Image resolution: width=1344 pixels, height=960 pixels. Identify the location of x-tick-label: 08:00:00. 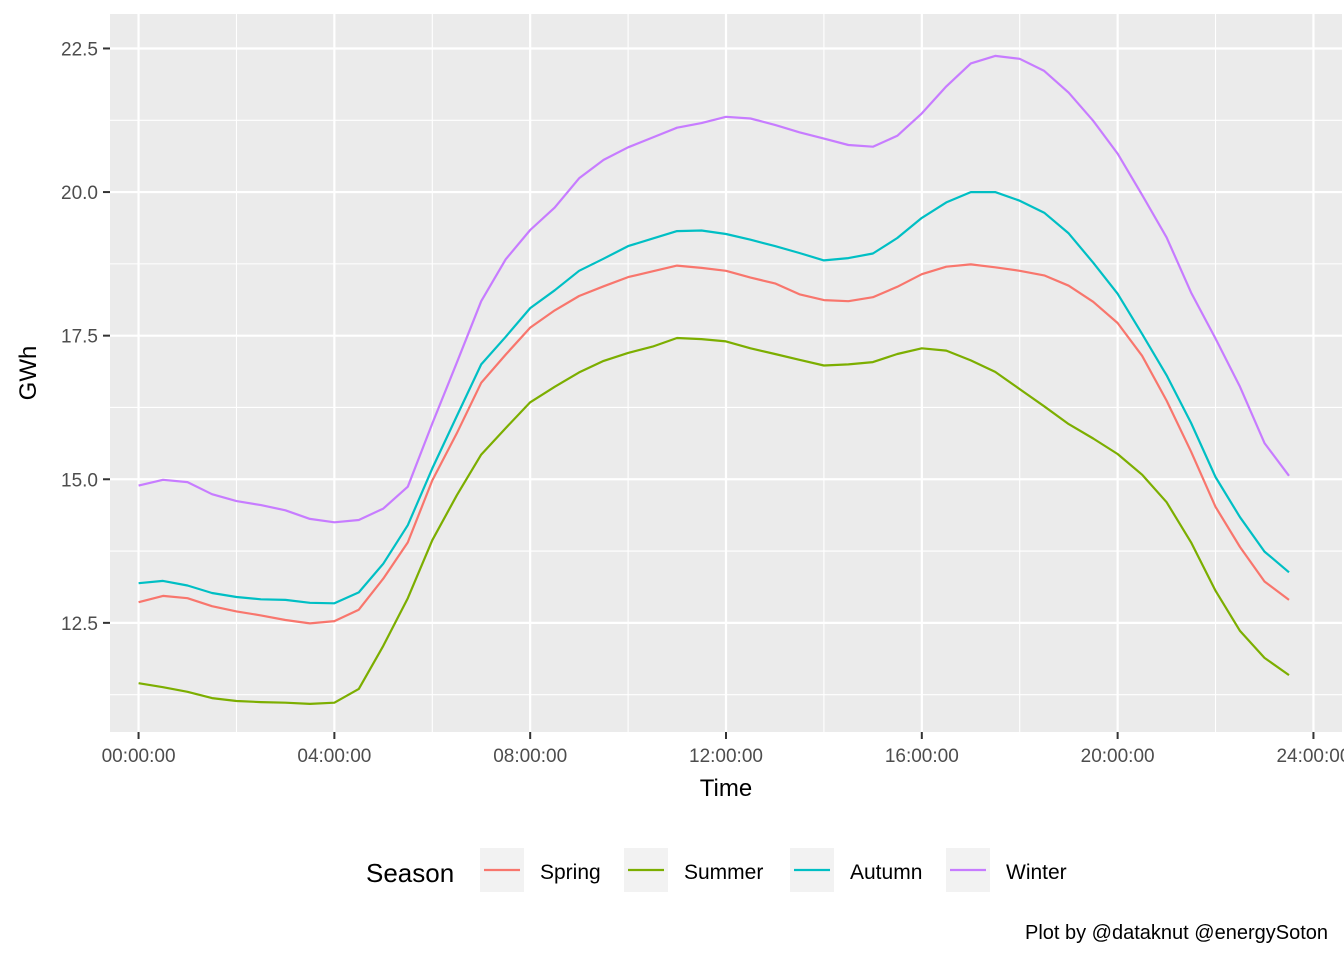
(530, 756).